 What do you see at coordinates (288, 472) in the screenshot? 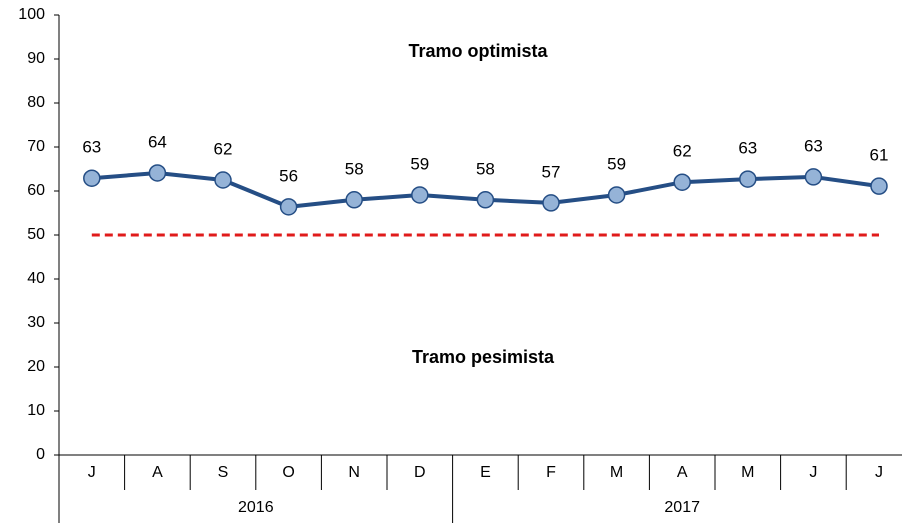
I see `x-tick-label: O` at bounding box center [288, 472].